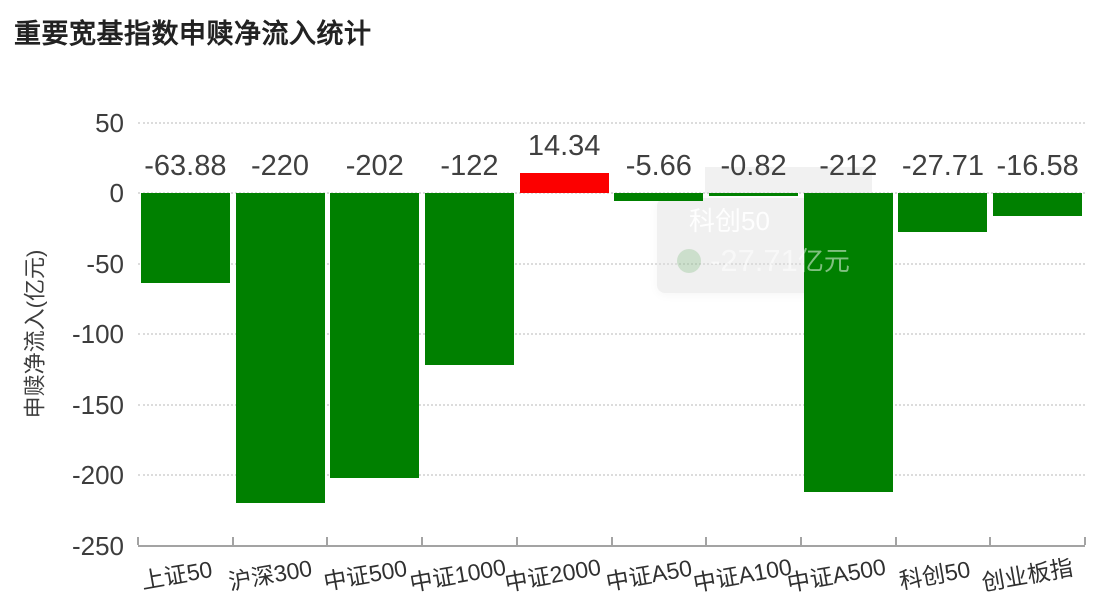 The image size is (1100, 604). What do you see at coordinates (193, 34) in the screenshot?
I see `chart-title: 重要宽基指数申赎净流入统计` at bounding box center [193, 34].